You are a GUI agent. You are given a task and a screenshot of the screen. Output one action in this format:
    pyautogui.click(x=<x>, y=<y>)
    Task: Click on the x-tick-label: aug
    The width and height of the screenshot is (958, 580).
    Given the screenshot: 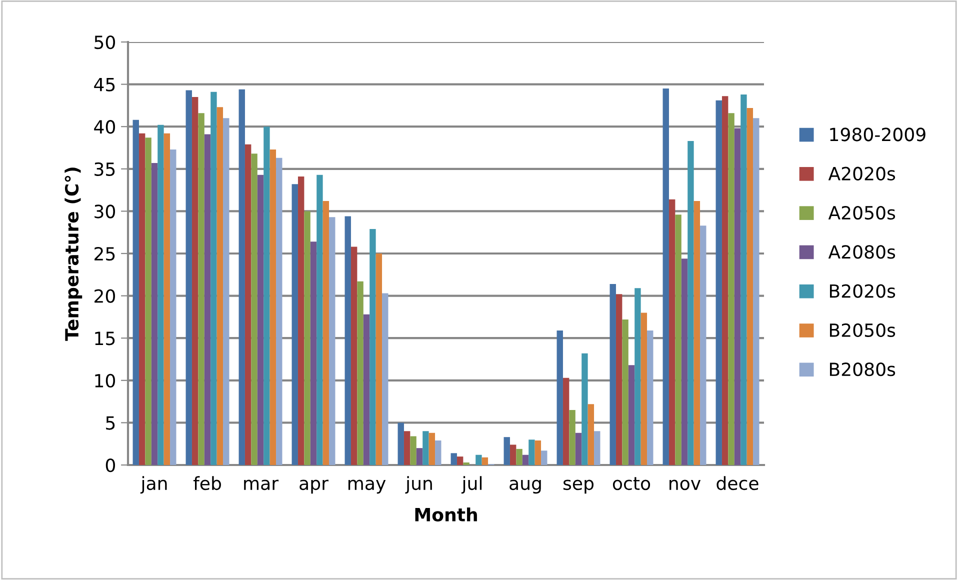 What is the action you would take?
    pyautogui.click(x=525, y=487)
    